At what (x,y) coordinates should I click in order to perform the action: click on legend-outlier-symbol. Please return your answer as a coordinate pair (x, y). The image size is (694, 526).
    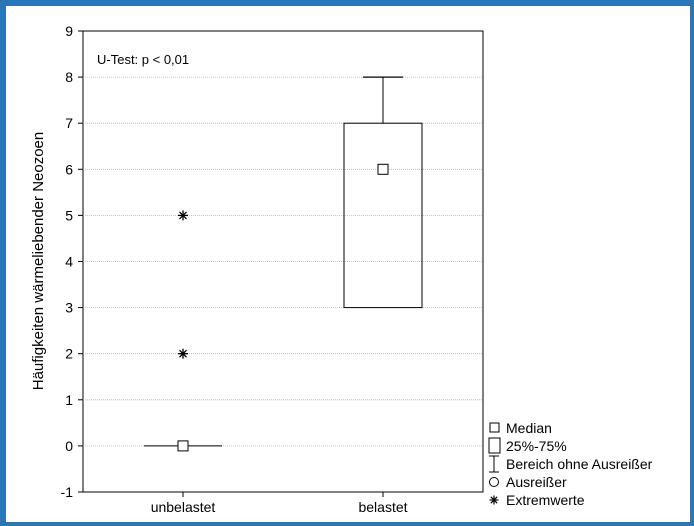
    Looking at the image, I should click on (494, 482).